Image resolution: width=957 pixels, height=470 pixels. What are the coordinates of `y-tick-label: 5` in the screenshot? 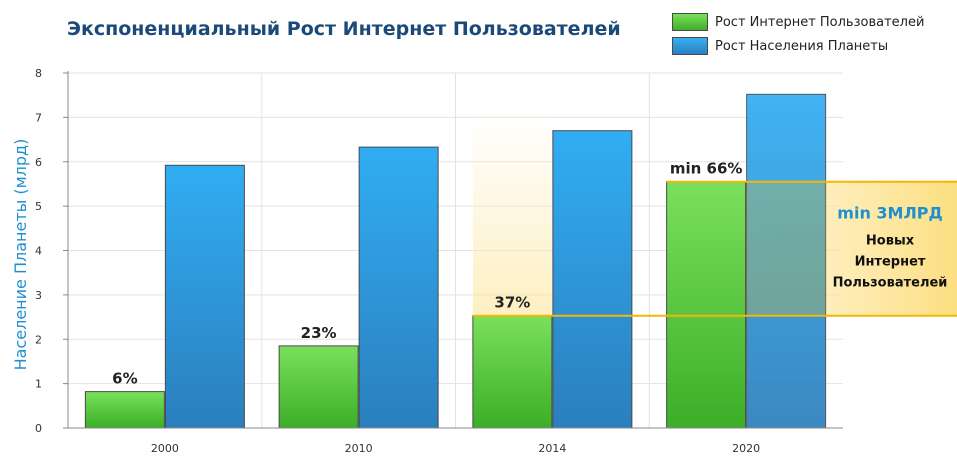 It's located at (38, 206).